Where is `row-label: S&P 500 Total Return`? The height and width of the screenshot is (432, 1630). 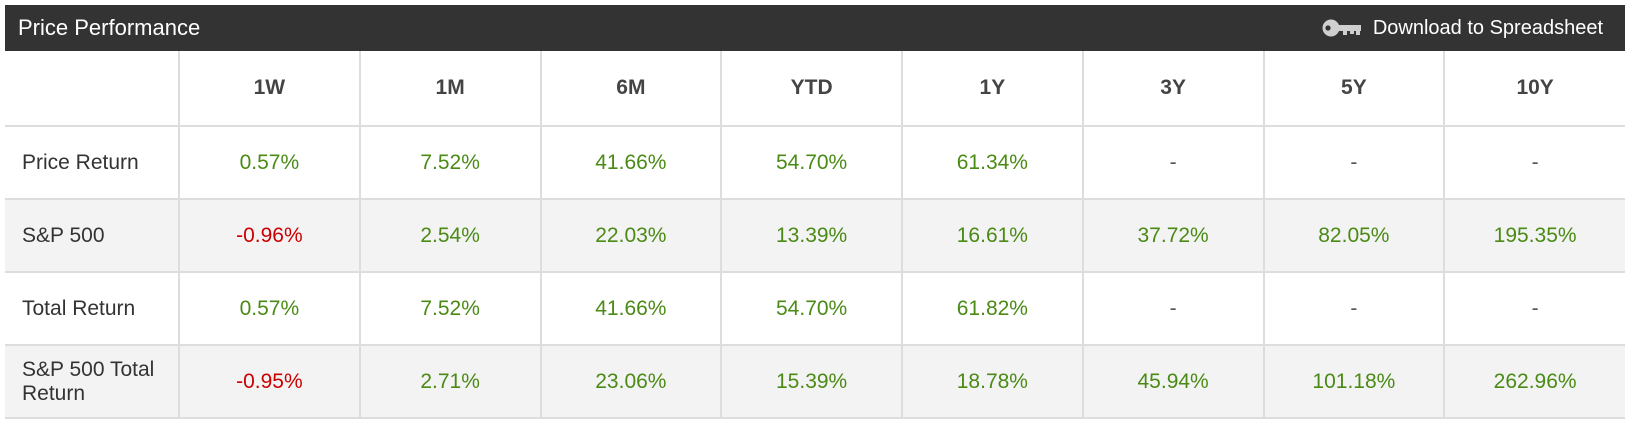 row-label: S&P 500 Total Return is located at coordinates (92, 382).